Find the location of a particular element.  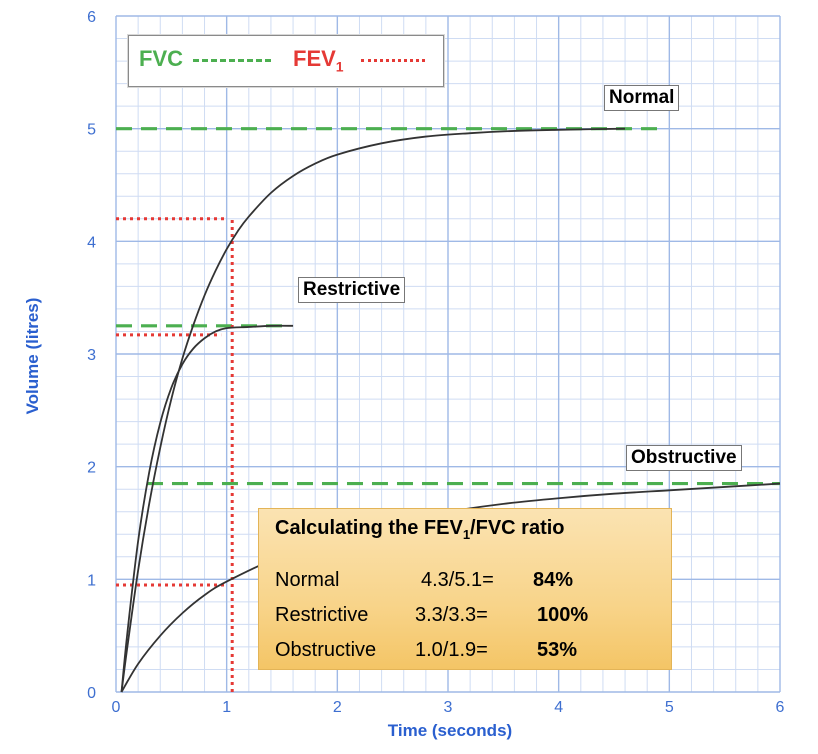

y-tick-label: 6 is located at coordinates (91, 17).